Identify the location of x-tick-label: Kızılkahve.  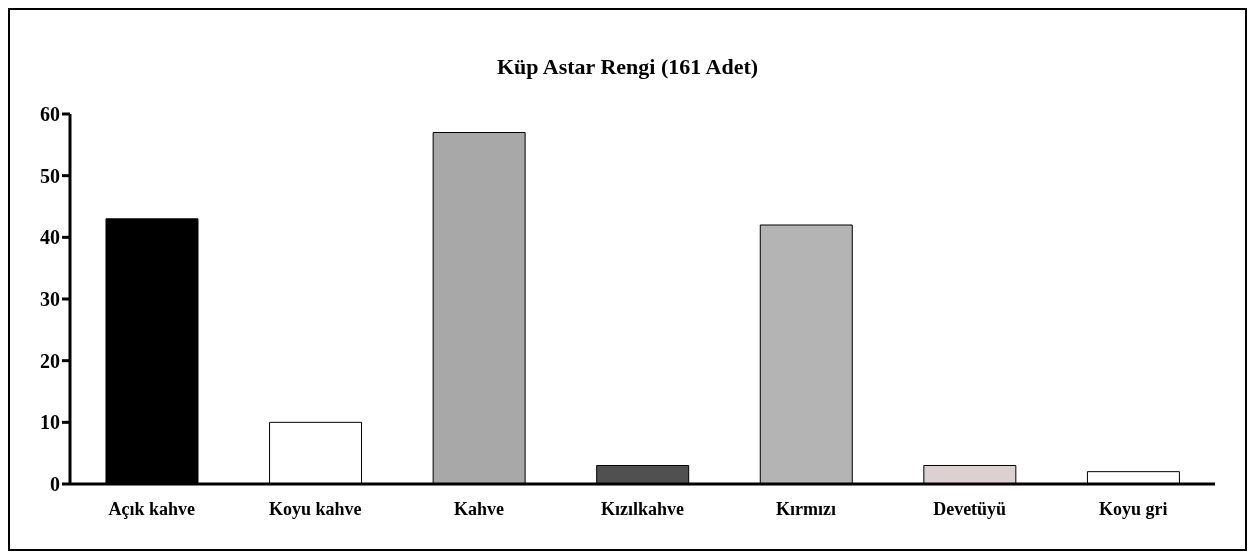
(642, 508).